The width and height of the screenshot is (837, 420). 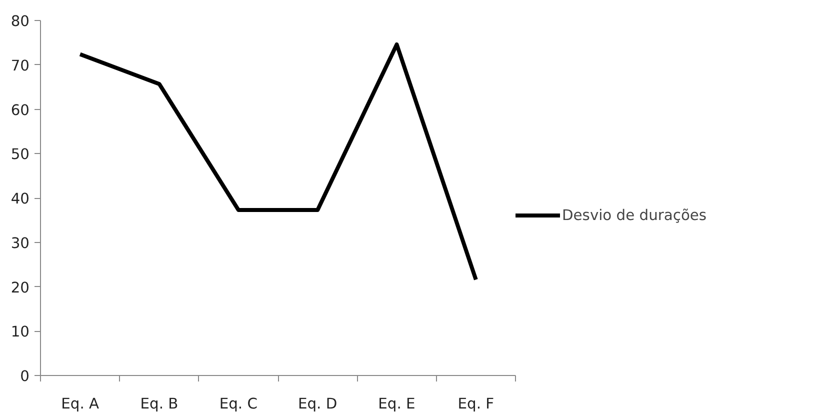 What do you see at coordinates (20, 199) in the screenshot?
I see `y-tick-label: 40` at bounding box center [20, 199].